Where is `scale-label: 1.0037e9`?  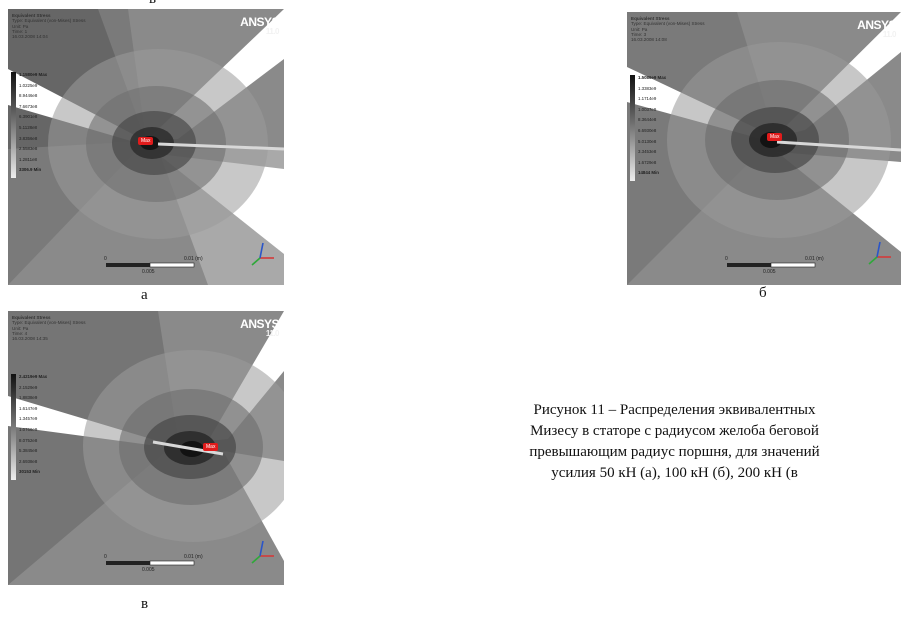
scale-label: 1.0037e9 is located at coordinates (647, 109).